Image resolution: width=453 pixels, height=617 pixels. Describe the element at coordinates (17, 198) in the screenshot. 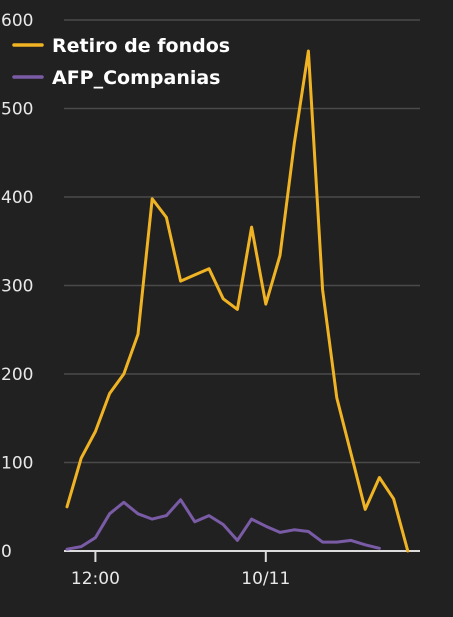

I see `y-tick-label: 400` at that location.